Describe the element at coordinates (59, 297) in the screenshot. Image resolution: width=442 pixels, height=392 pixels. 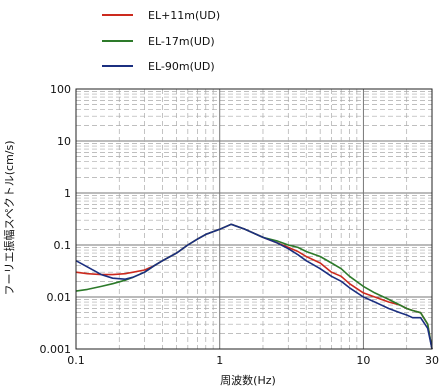
I see `y-tick-label: 0.01` at that location.